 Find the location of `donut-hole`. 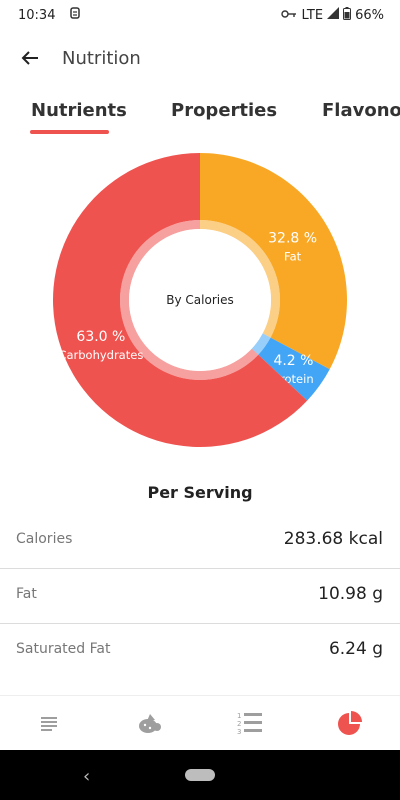

donut-hole is located at coordinates (200, 300).